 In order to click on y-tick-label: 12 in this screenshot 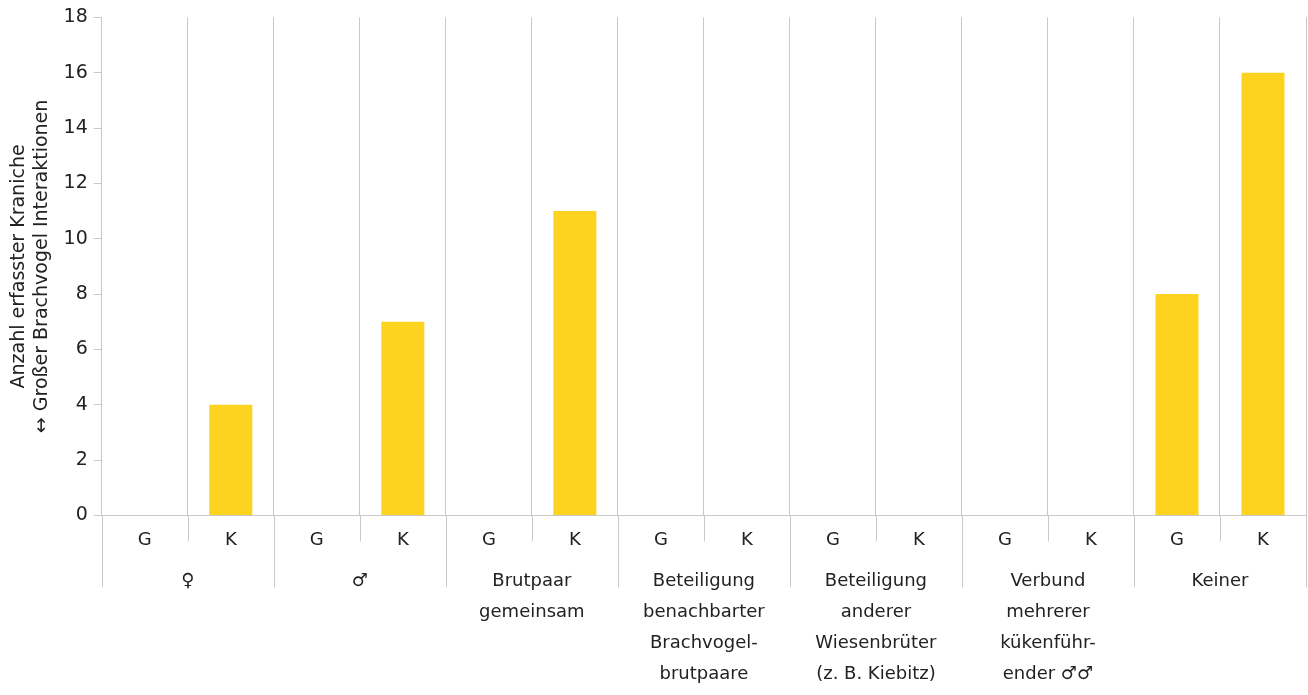, I will do `click(75, 181)`.